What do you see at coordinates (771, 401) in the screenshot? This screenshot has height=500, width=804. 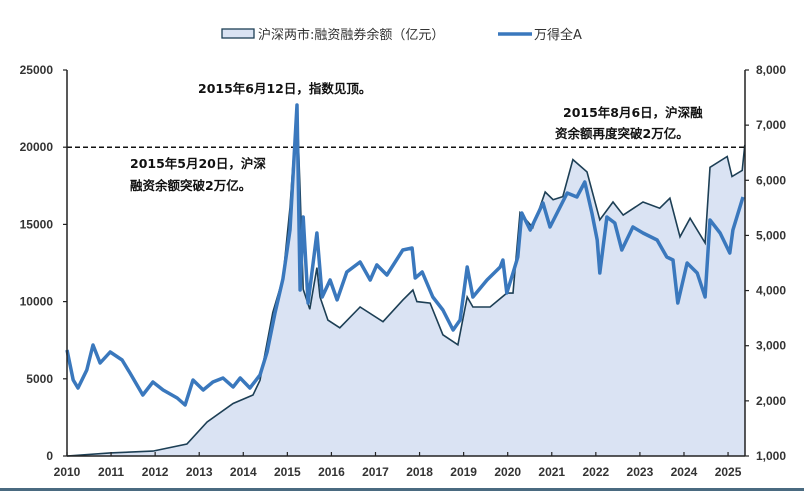 I see `right-axis-tick-label: 2,000` at bounding box center [771, 401].